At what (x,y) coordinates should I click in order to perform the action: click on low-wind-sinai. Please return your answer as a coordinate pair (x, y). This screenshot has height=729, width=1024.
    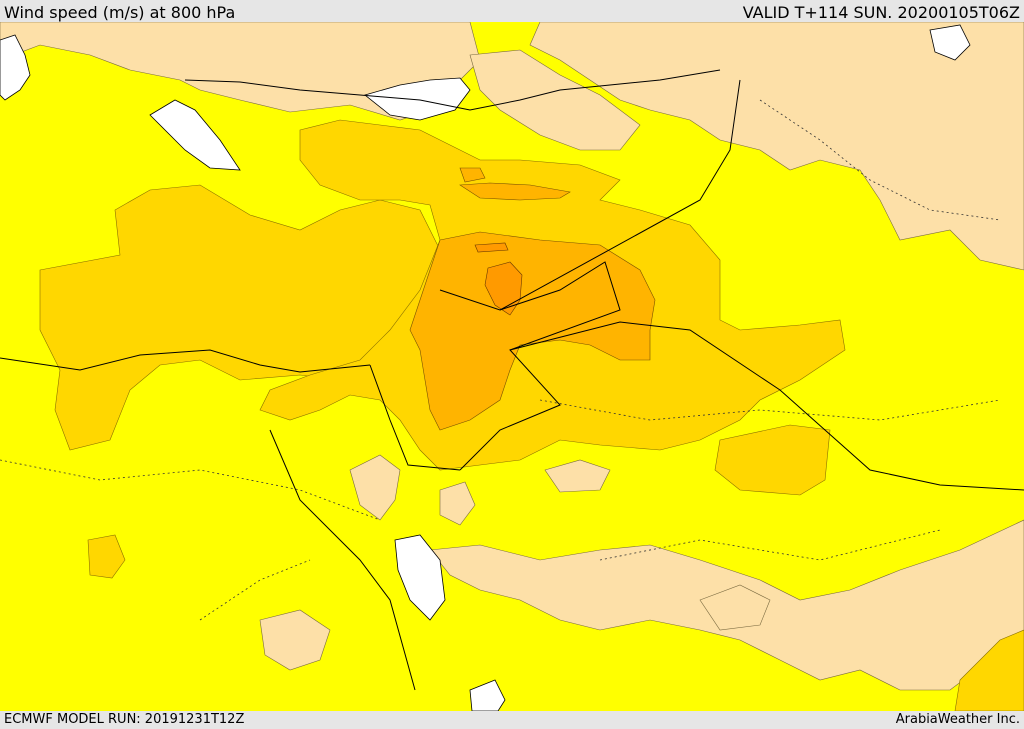
    Looking at the image, I should click on (295, 640).